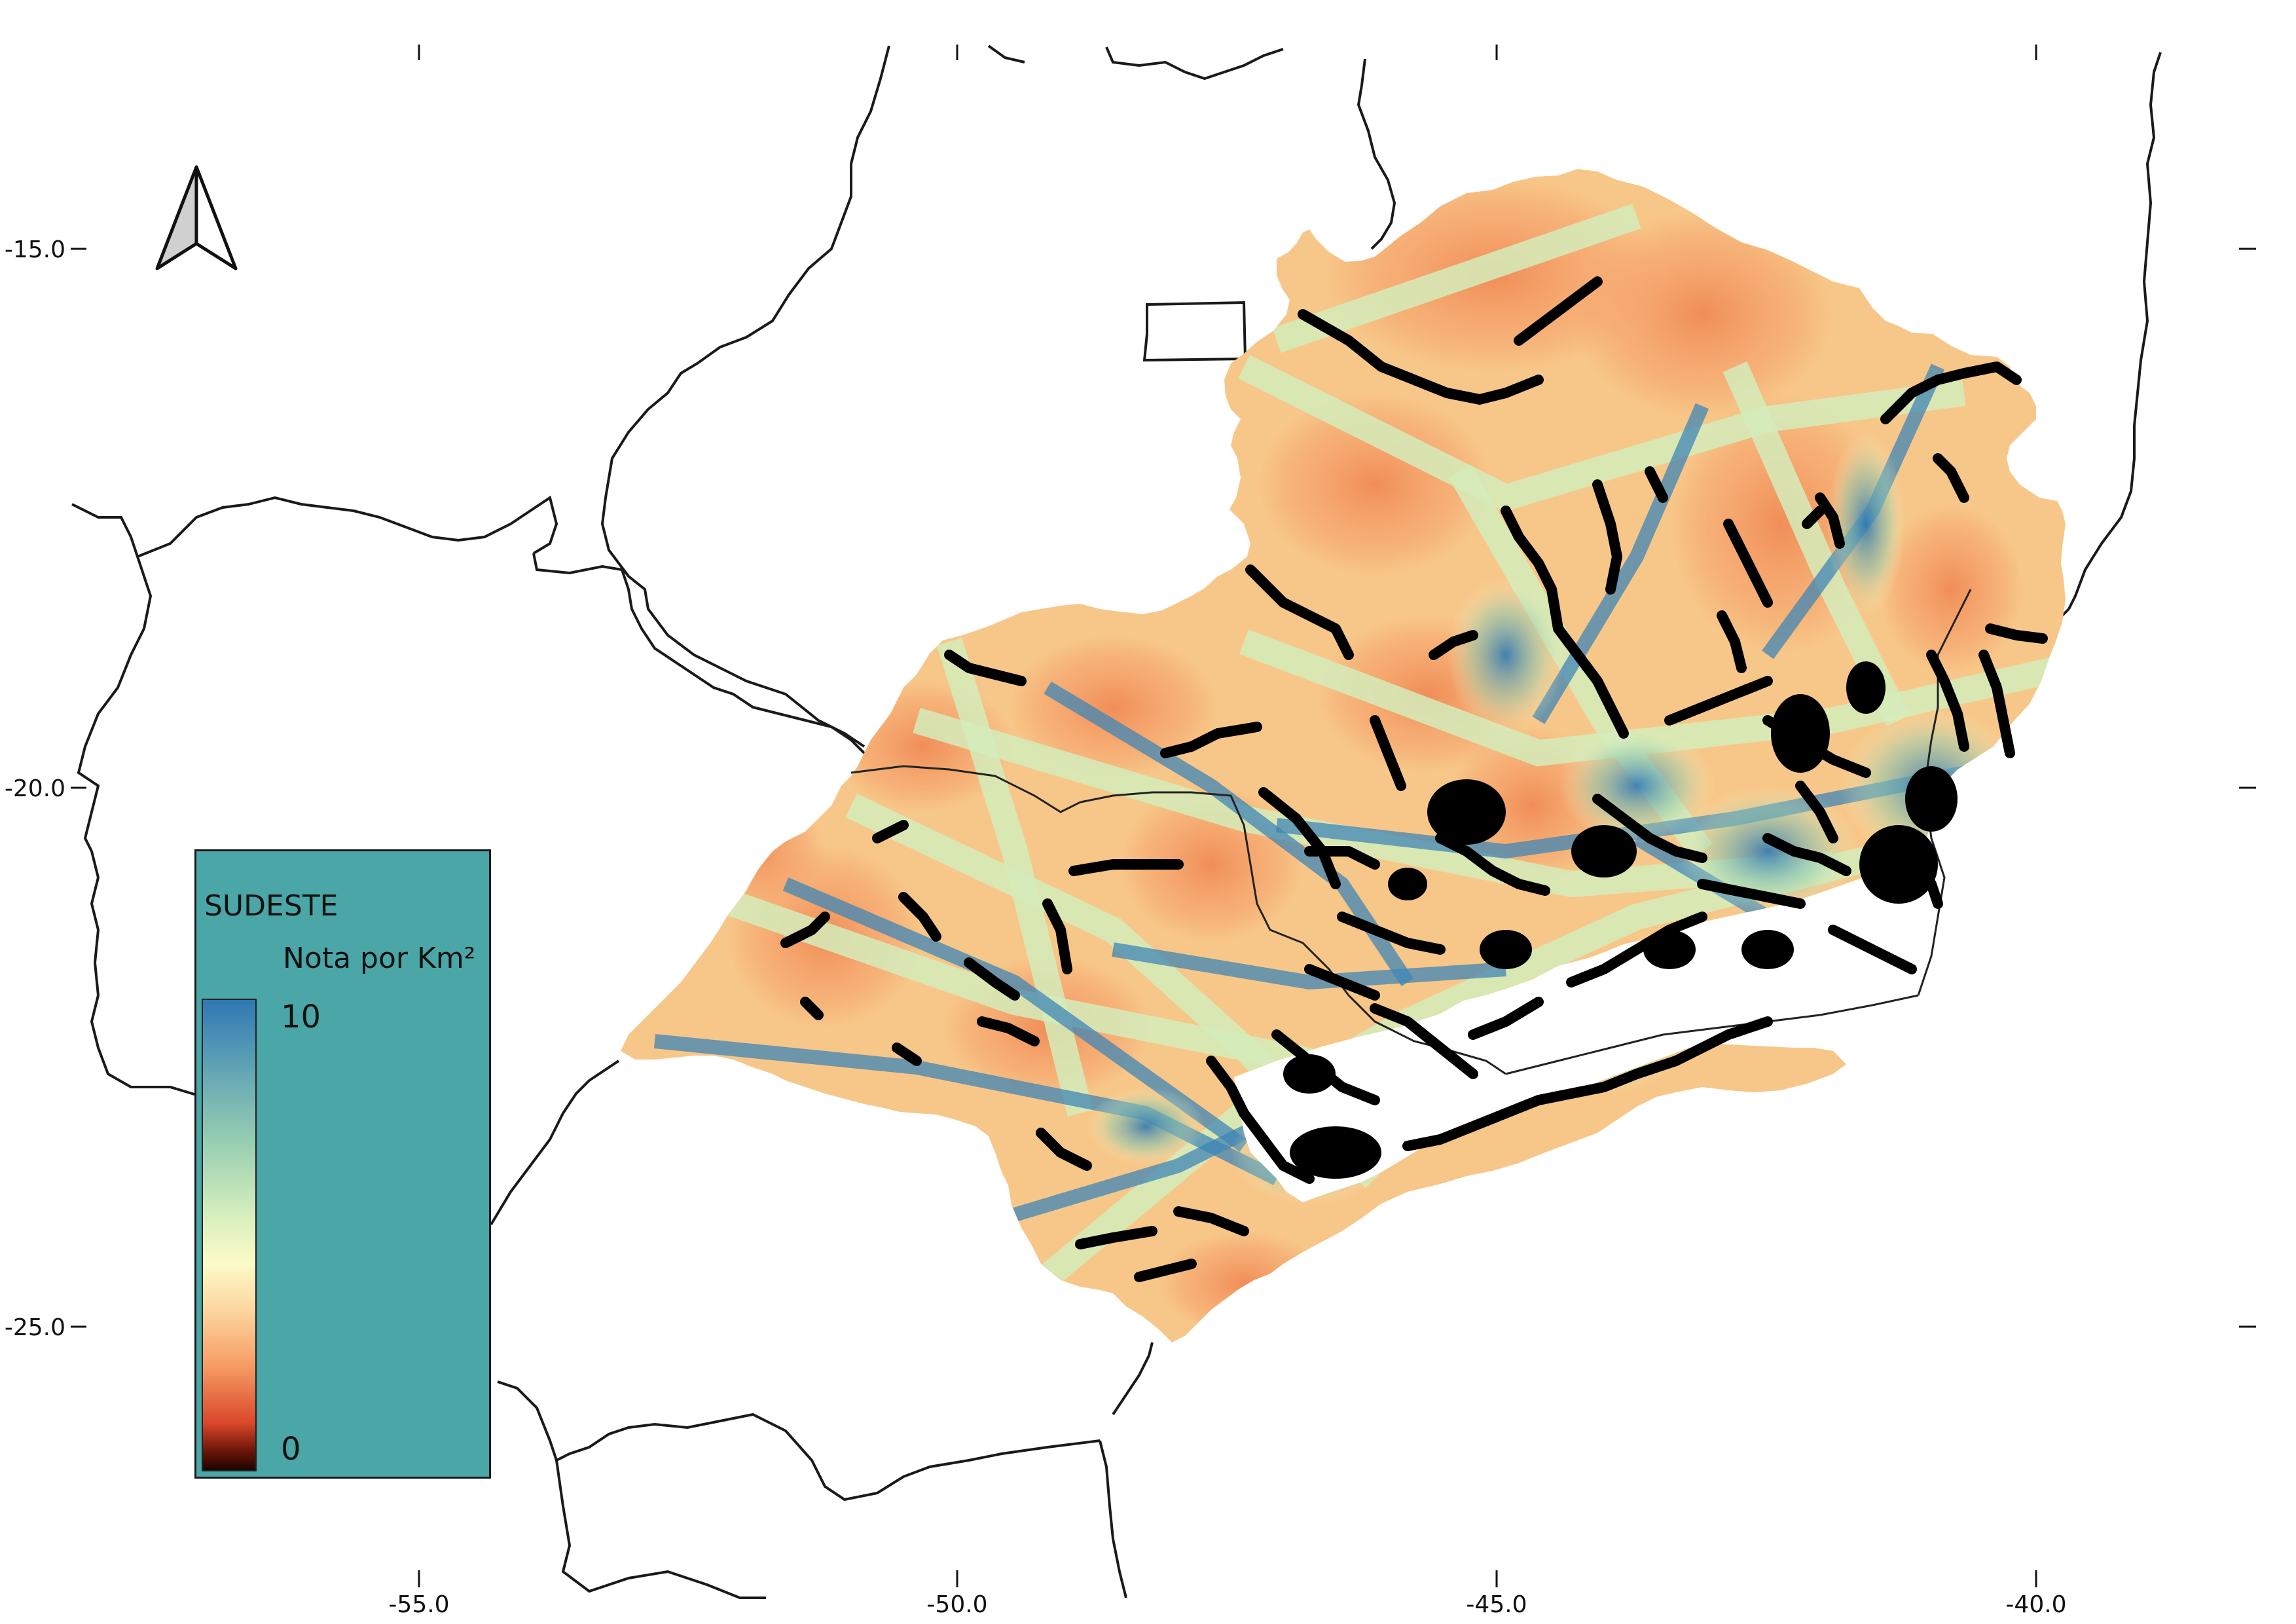  I want to click on legend-max-label: 10, so click(301, 1017).